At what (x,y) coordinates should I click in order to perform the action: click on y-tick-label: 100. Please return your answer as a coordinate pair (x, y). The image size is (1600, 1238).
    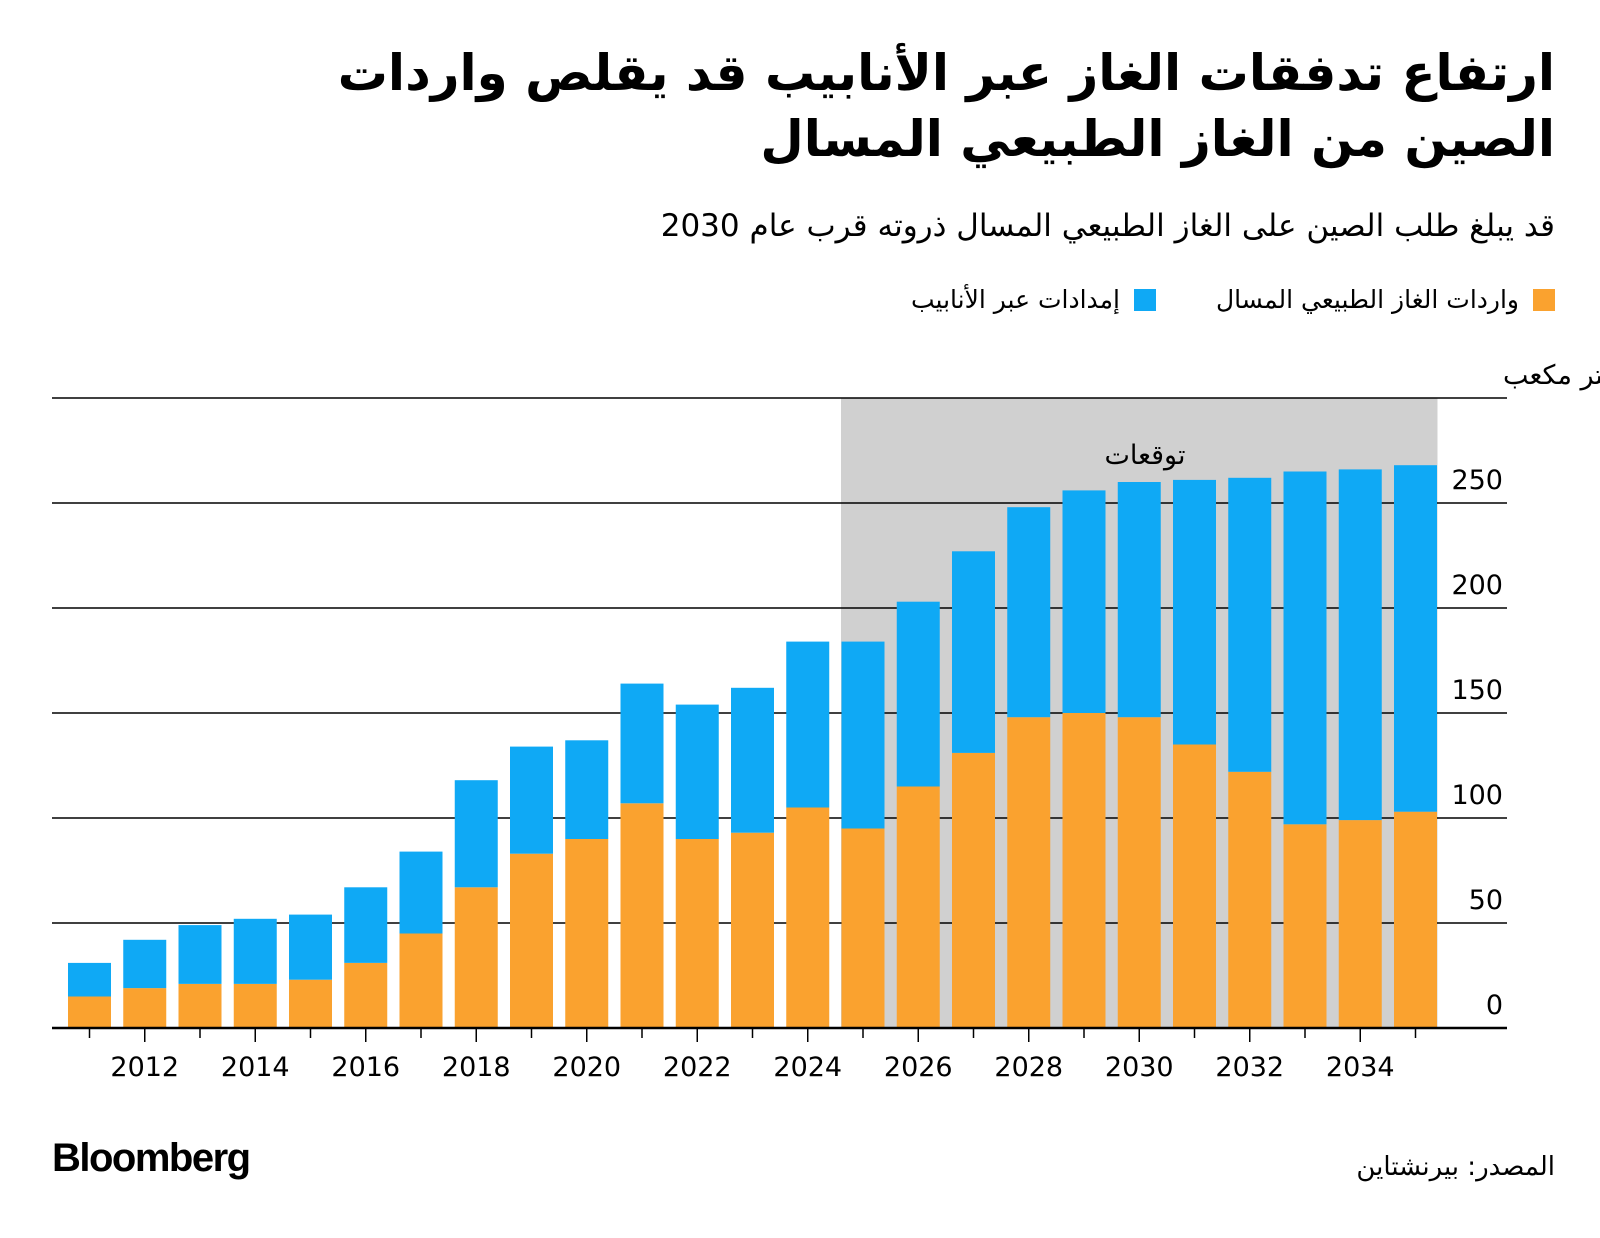
    Looking at the image, I should click on (1477, 795).